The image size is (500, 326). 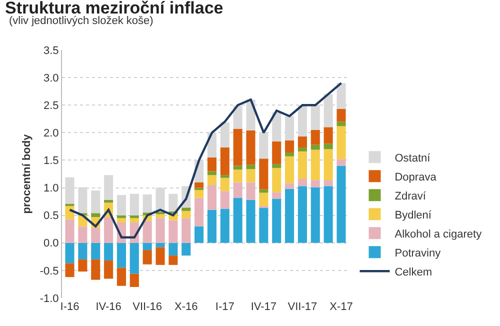 What do you see at coordinates (186, 307) in the screenshot?
I see `x-tick-label: X-16` at bounding box center [186, 307].